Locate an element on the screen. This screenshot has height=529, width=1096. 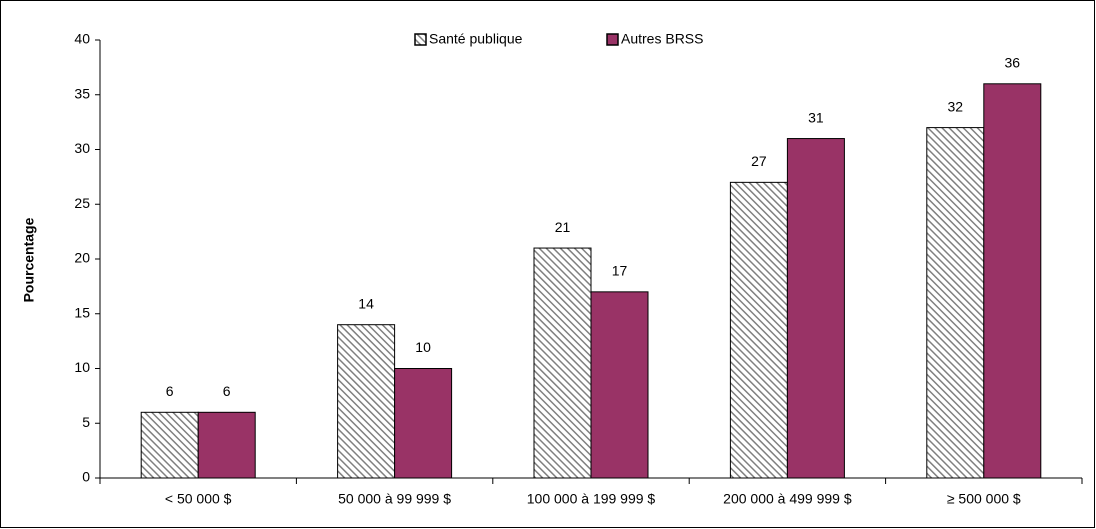
data-label: 36 is located at coordinates (1013, 63).